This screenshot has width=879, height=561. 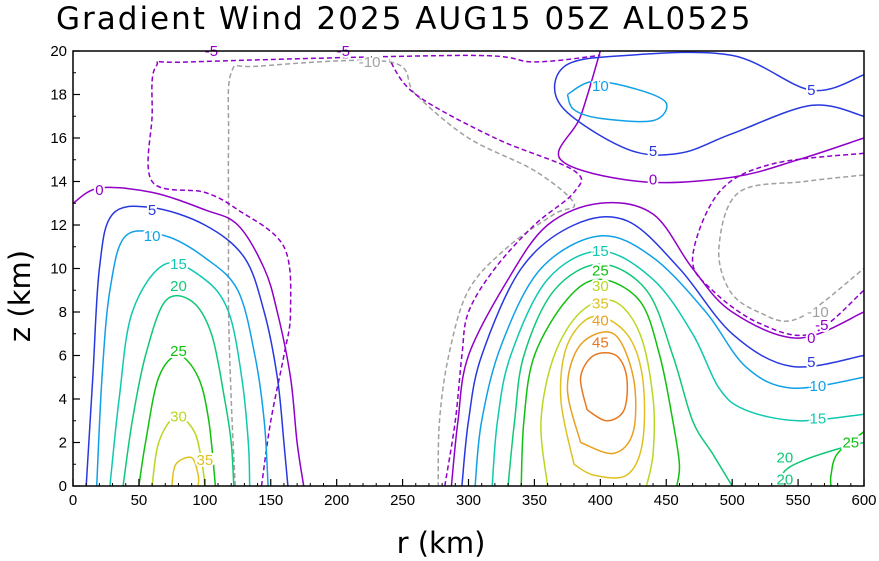 I want to click on y-tick-label: 8, so click(x=63, y=312).